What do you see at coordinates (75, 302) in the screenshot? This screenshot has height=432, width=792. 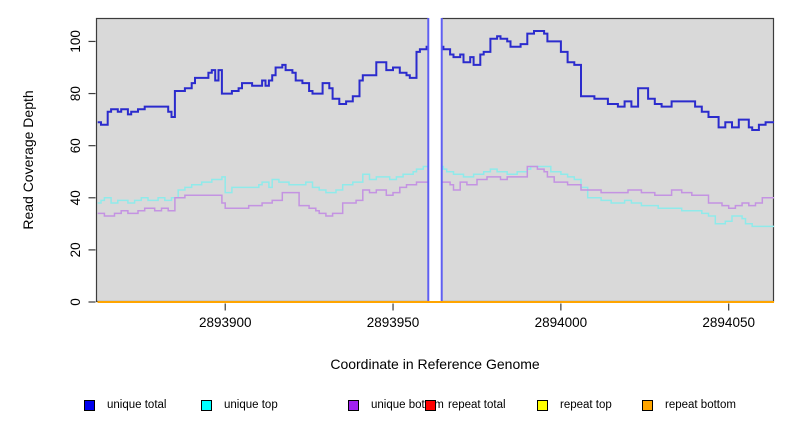 I see `y-tick-label: 0` at bounding box center [75, 302].